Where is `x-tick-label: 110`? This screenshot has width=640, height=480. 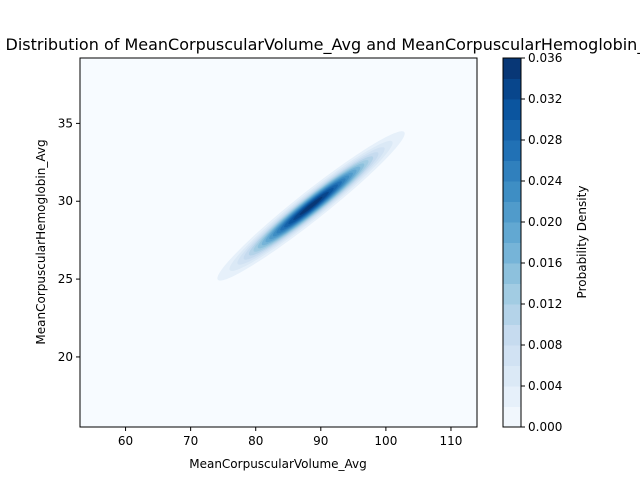 x-tick-label: 110 is located at coordinates (451, 441).